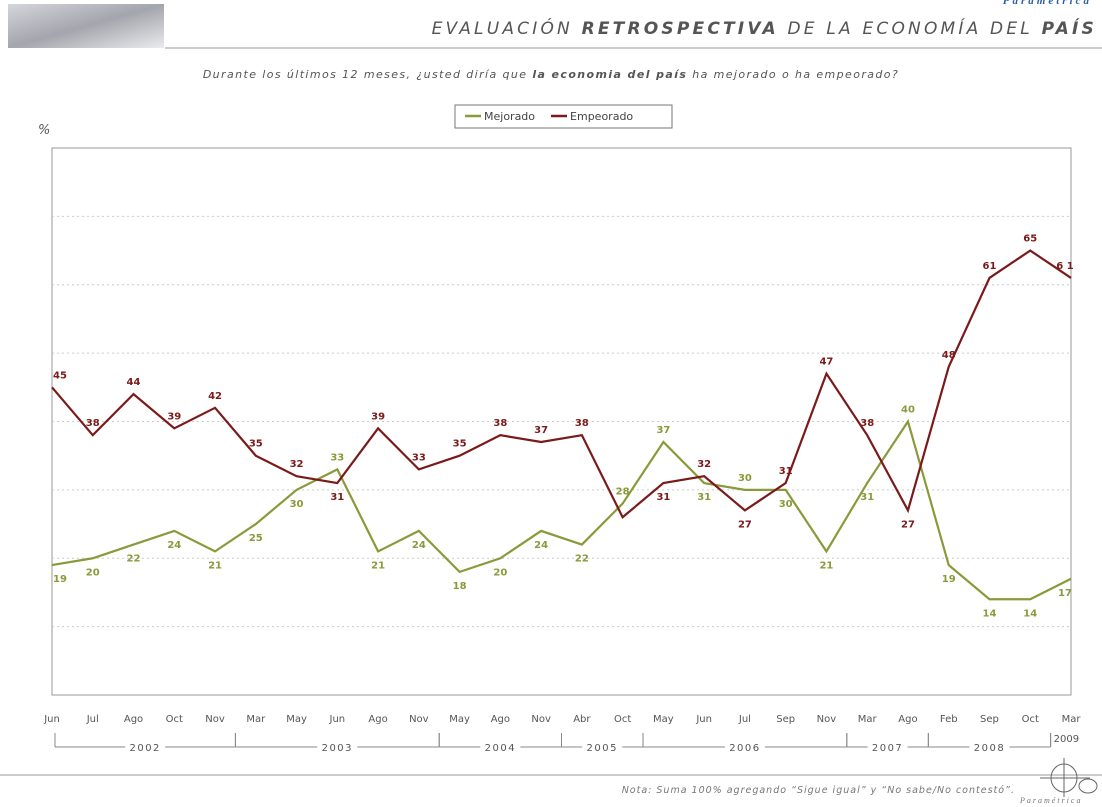 The image size is (1102, 807). Describe the element at coordinates (337, 748) in the screenshot. I see `year-label: 2003` at that location.